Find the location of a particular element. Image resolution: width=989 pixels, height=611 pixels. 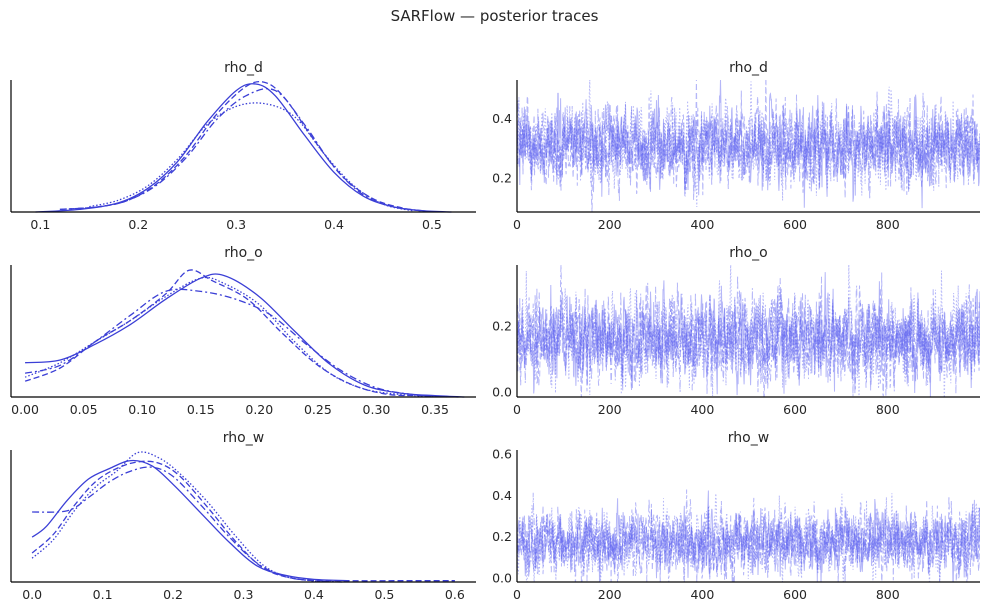

x-tick-label: 0.10 is located at coordinates (142, 409).